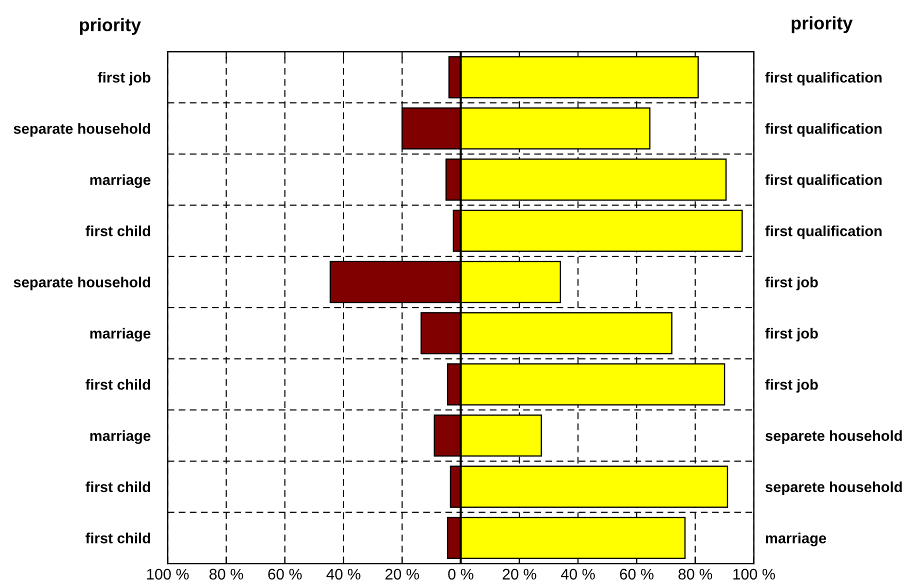 The height and width of the screenshot is (587, 916). I want to click on y2-axis-title: priority, so click(822, 25).